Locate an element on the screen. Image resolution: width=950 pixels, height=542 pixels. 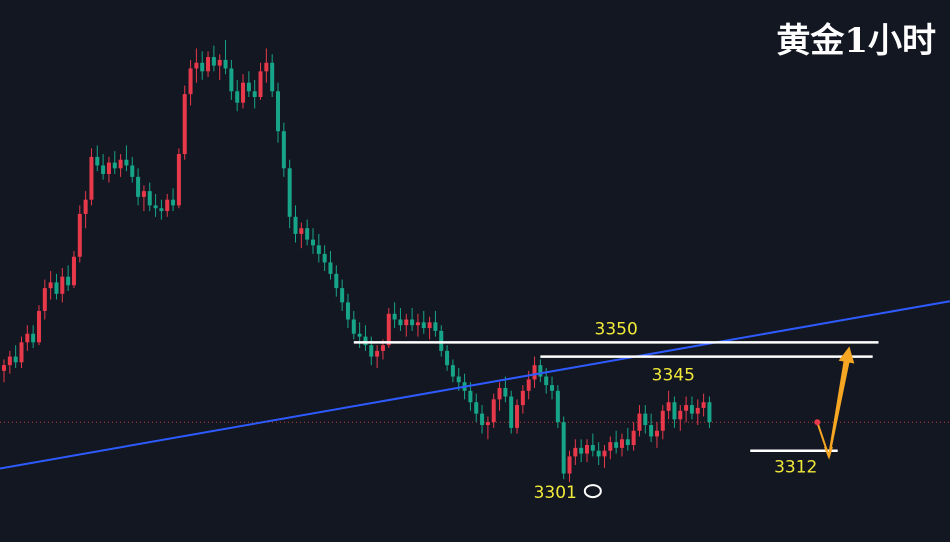
low-marker-circle is located at coordinates (592, 491).